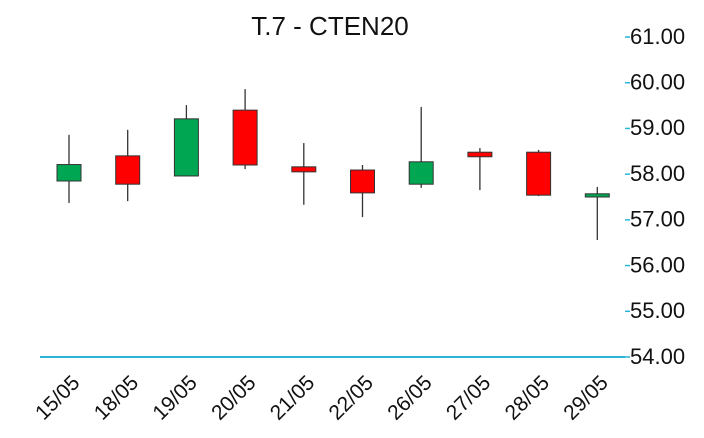 The image size is (704, 438). Describe the element at coordinates (174, 397) in the screenshot. I see `x-tick-label: 19/05` at that location.